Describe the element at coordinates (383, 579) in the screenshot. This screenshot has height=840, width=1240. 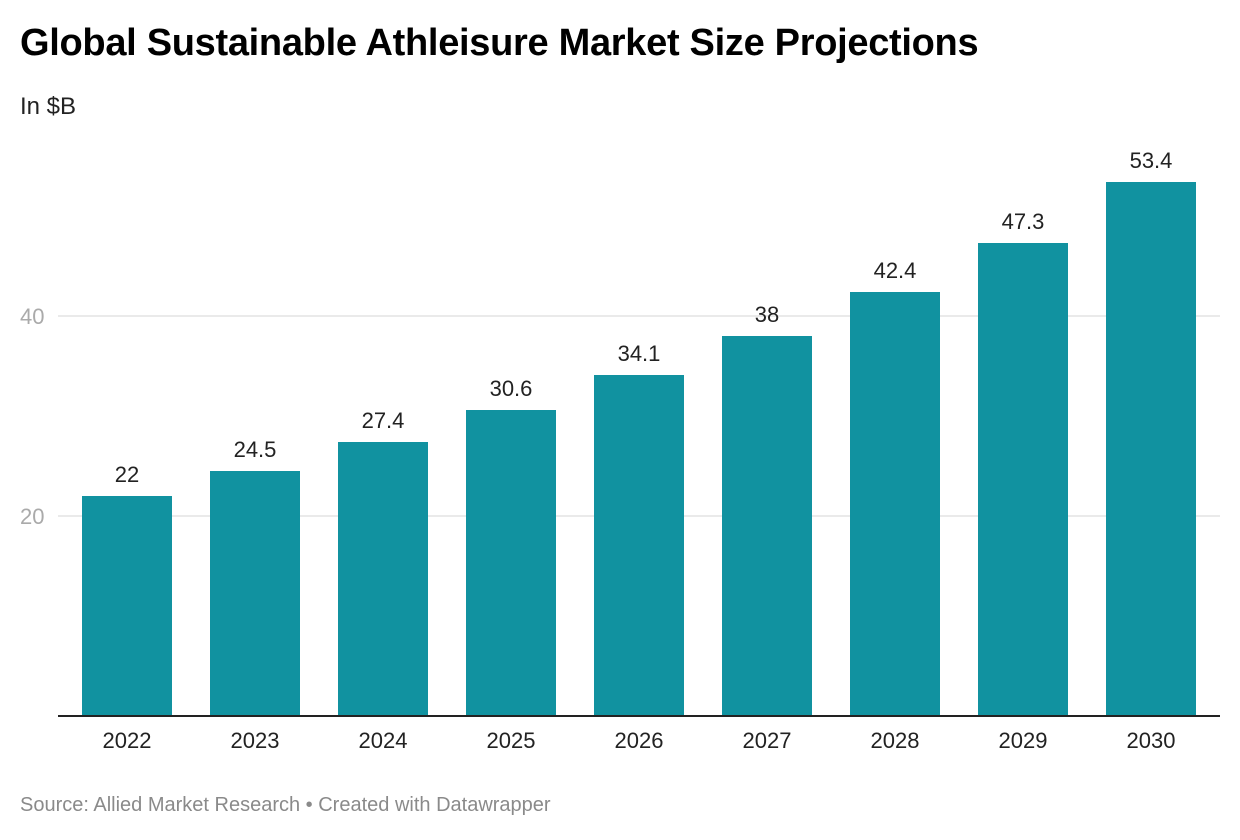
I see `bar-2024` at that location.